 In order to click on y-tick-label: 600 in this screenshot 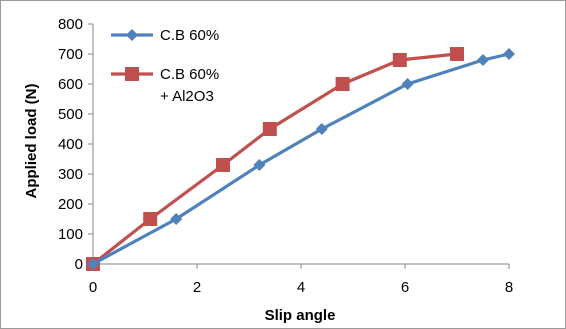, I will do `click(70, 84)`.